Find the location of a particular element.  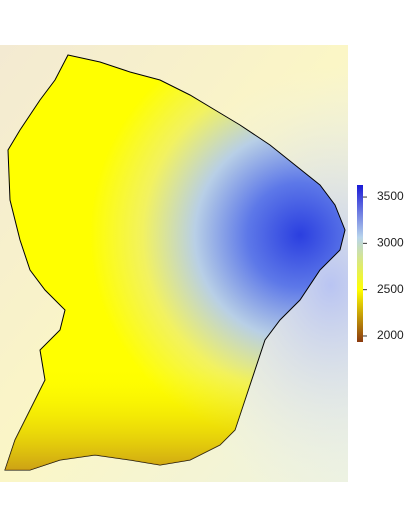

colorbar-tick-label: 2000 is located at coordinates (390, 335).